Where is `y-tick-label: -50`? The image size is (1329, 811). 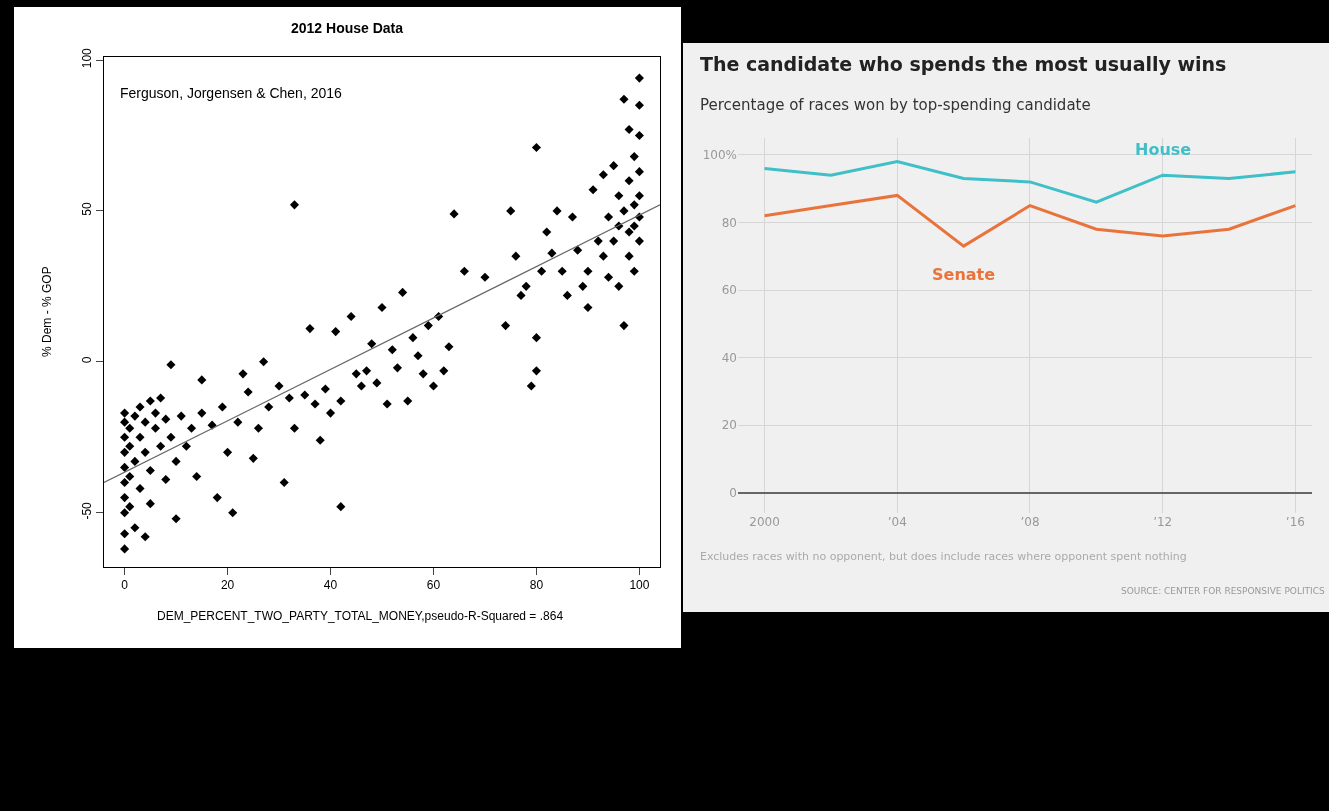
y-tick-label: -50 is located at coordinates (87, 510).